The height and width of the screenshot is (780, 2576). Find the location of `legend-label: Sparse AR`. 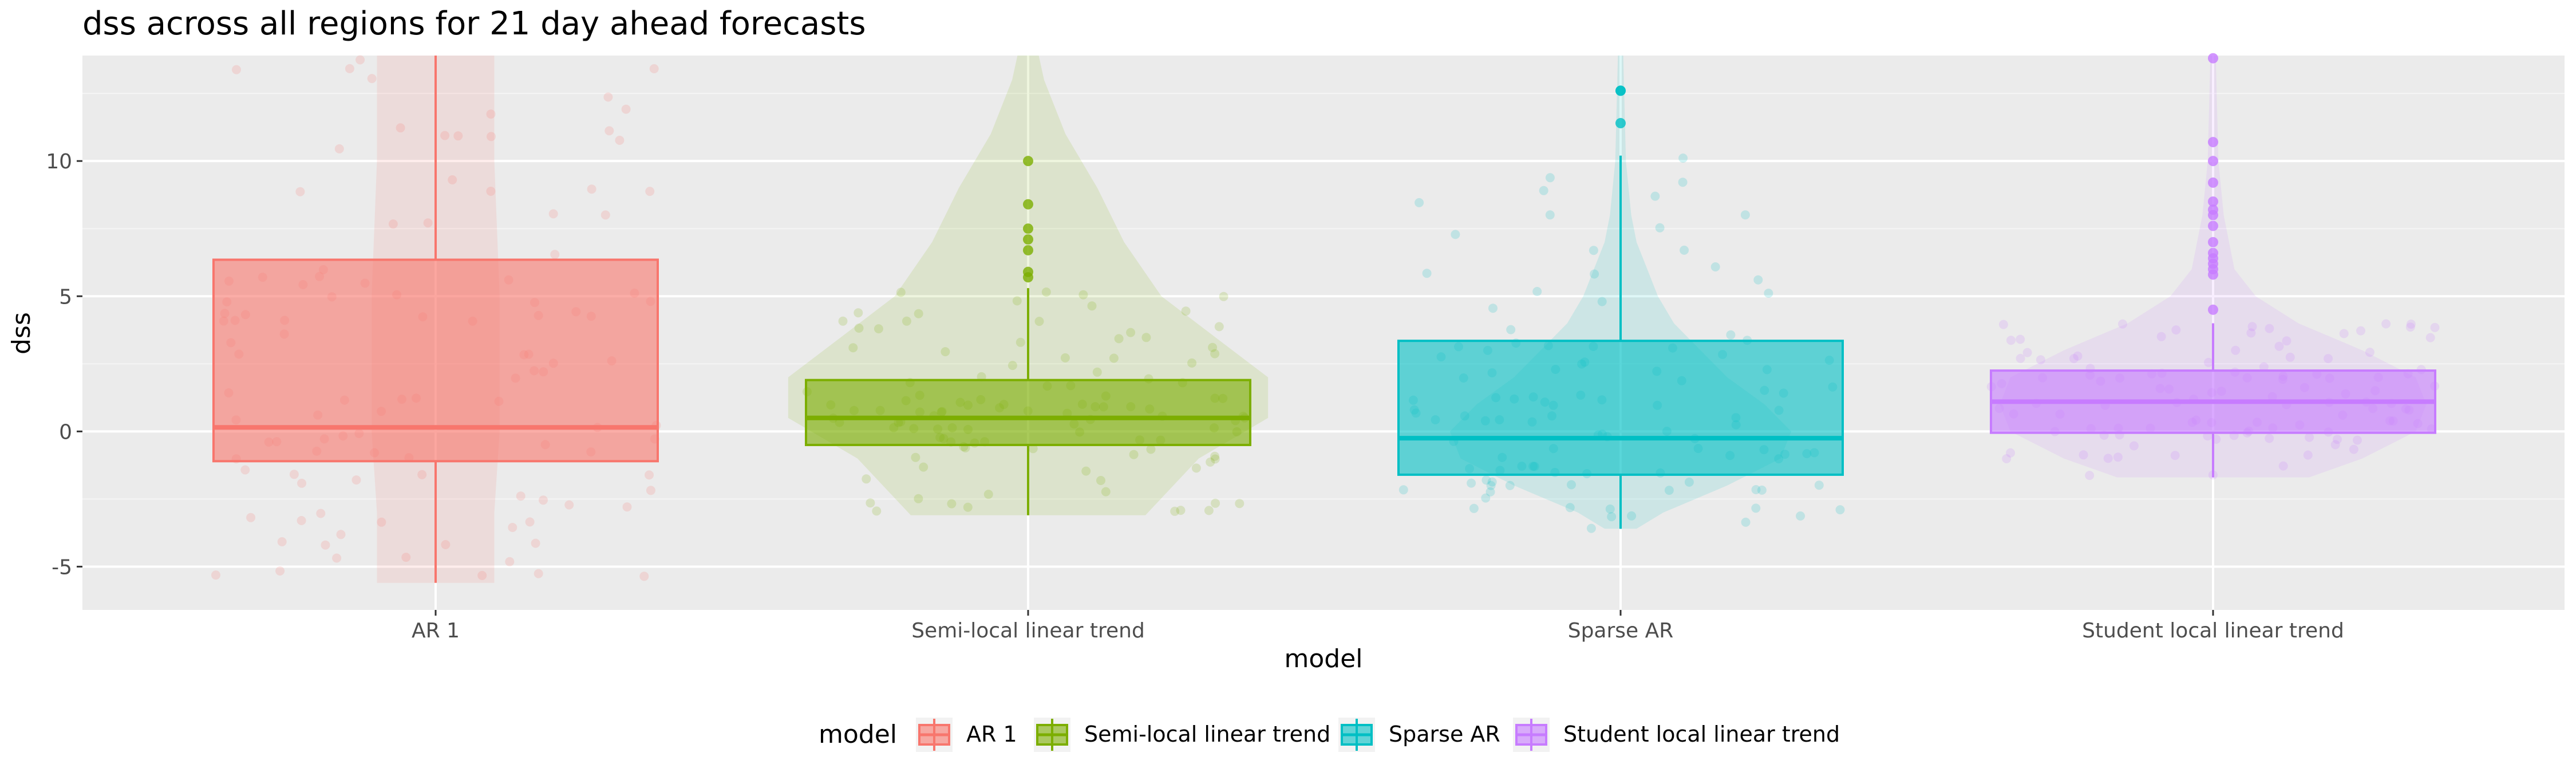

legend-label: Sparse AR is located at coordinates (1444, 734).